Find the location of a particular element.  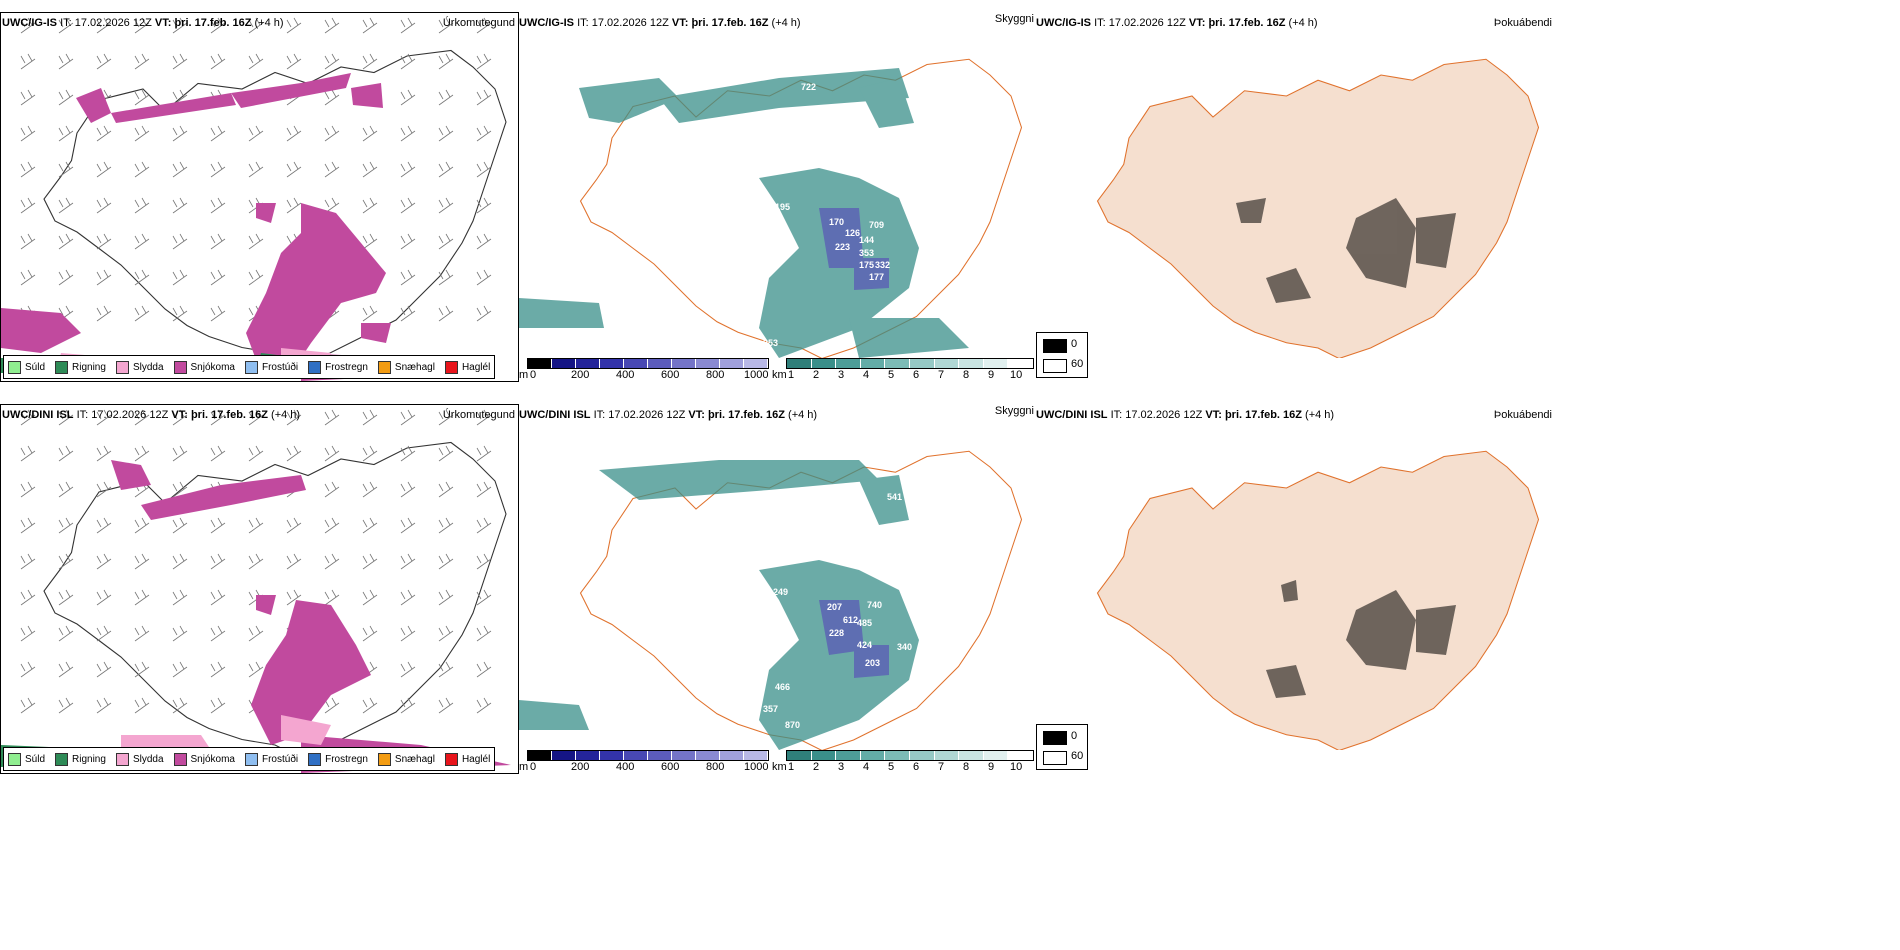

visibility-tick: 7 is located at coordinates (941, 767).